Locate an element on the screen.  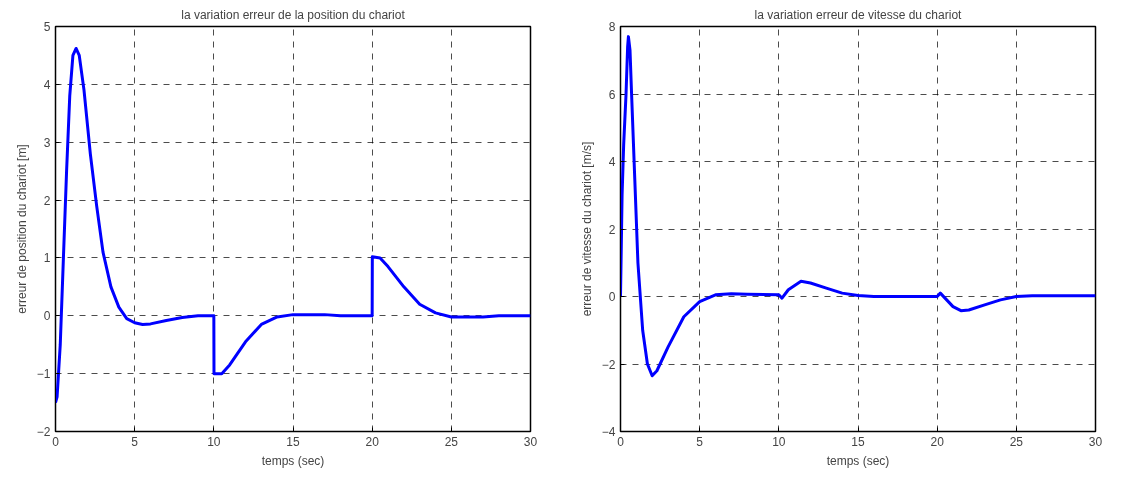
y-tick-label: 5 is located at coordinates (47, 27).